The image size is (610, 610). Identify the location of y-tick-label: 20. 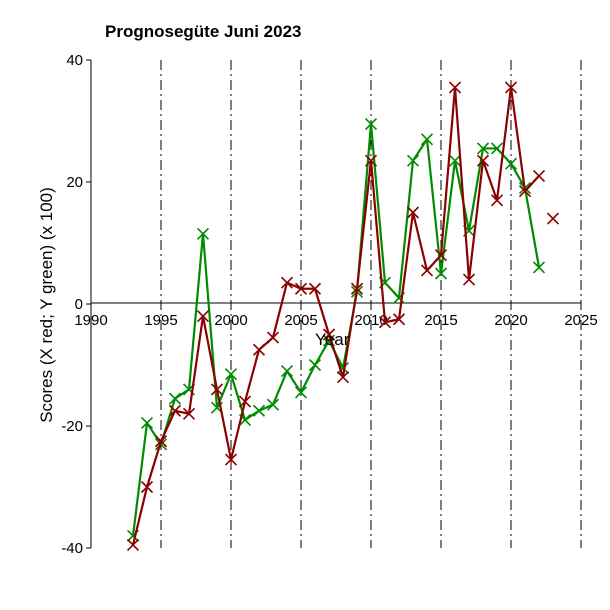
(74, 182).